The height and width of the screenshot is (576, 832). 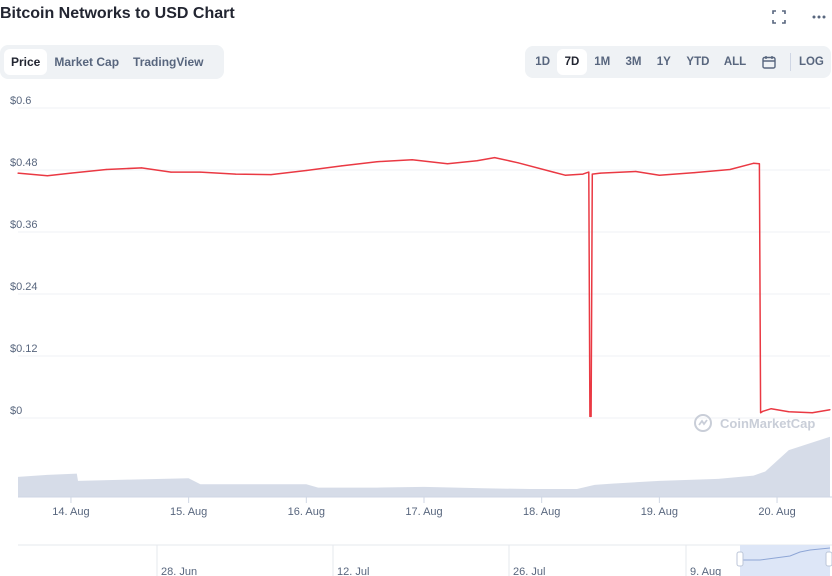 I want to click on volume-area, so click(x=424, y=466).